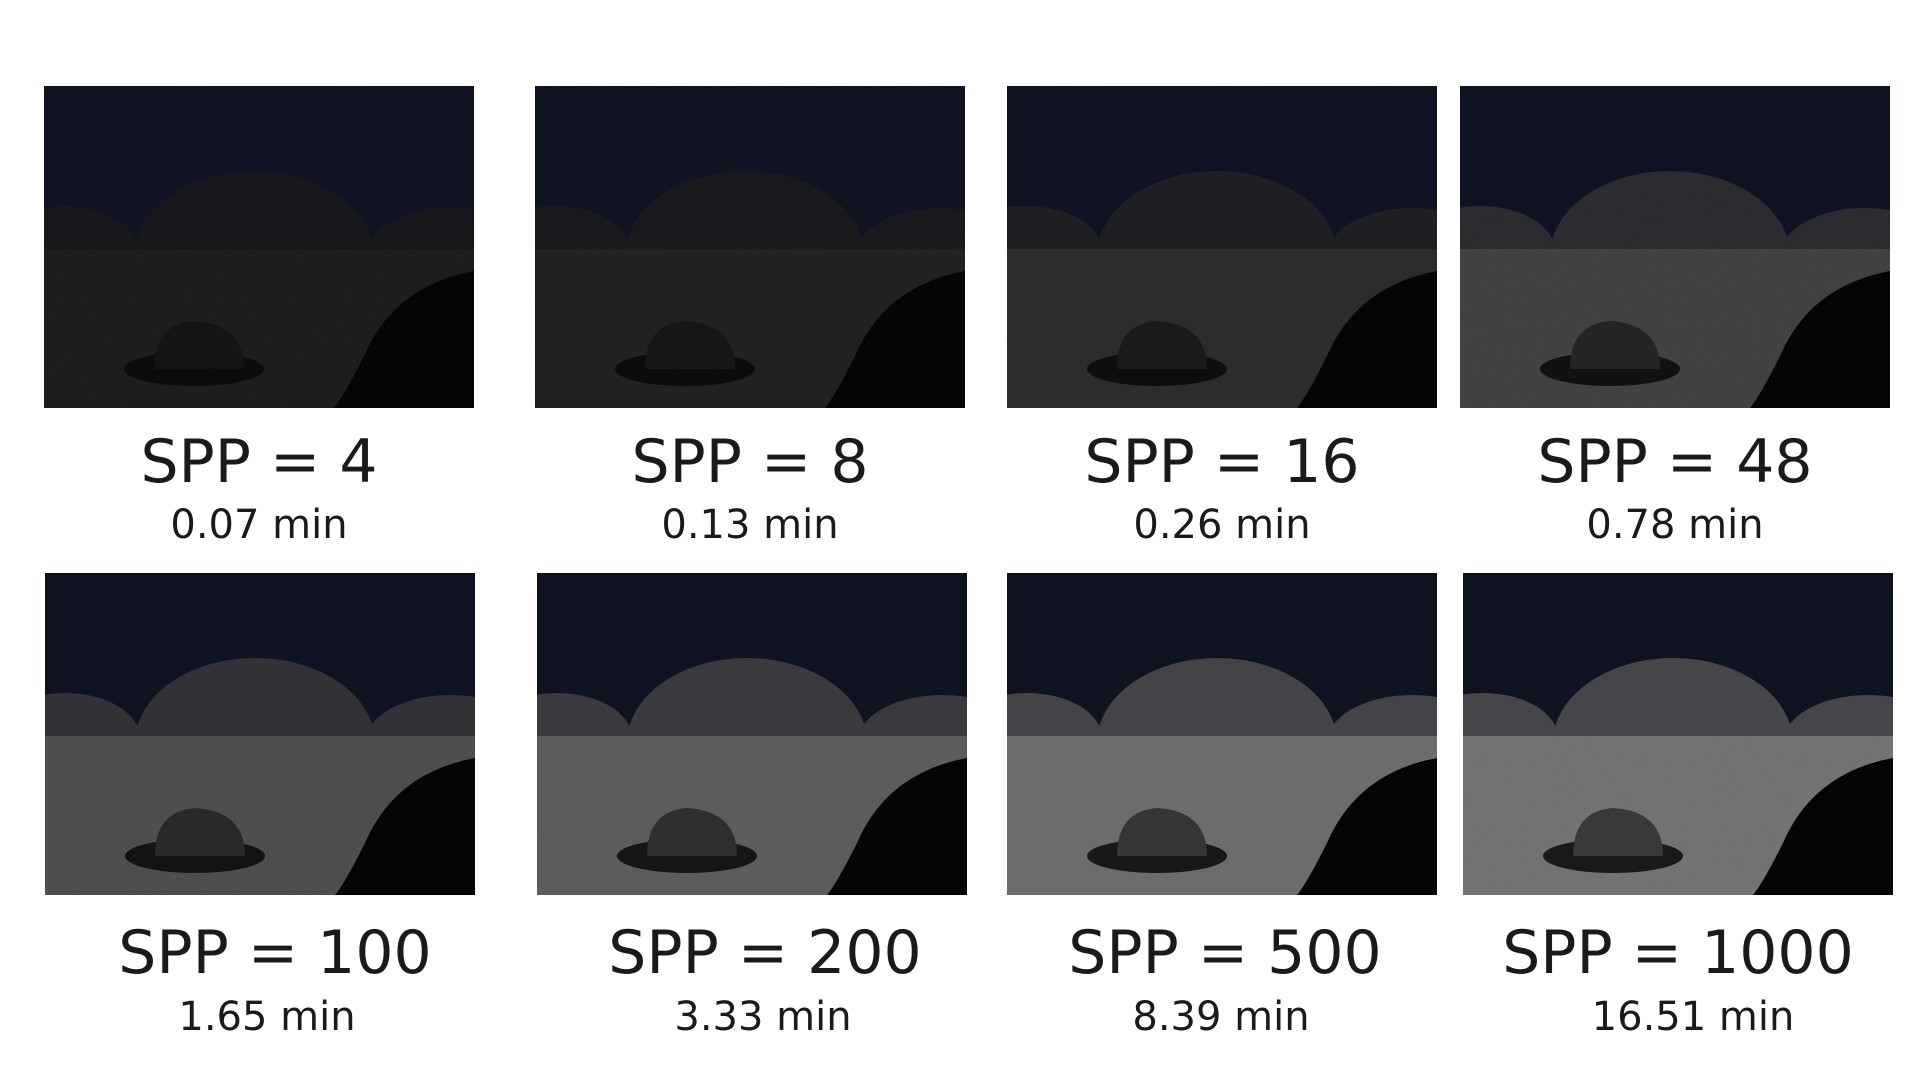 This screenshot has height=1080, width=1920. I want to click on spp-label: SPP = 48, so click(1675, 462).